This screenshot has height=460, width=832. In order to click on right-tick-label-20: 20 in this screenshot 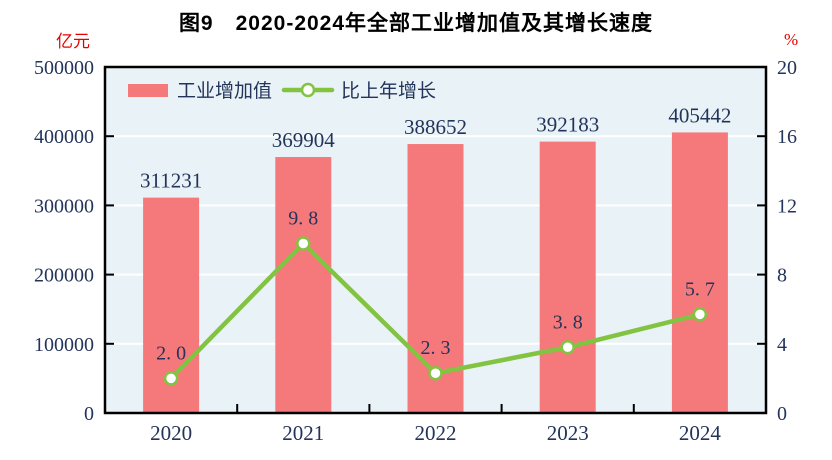, I will do `click(787, 68)`.